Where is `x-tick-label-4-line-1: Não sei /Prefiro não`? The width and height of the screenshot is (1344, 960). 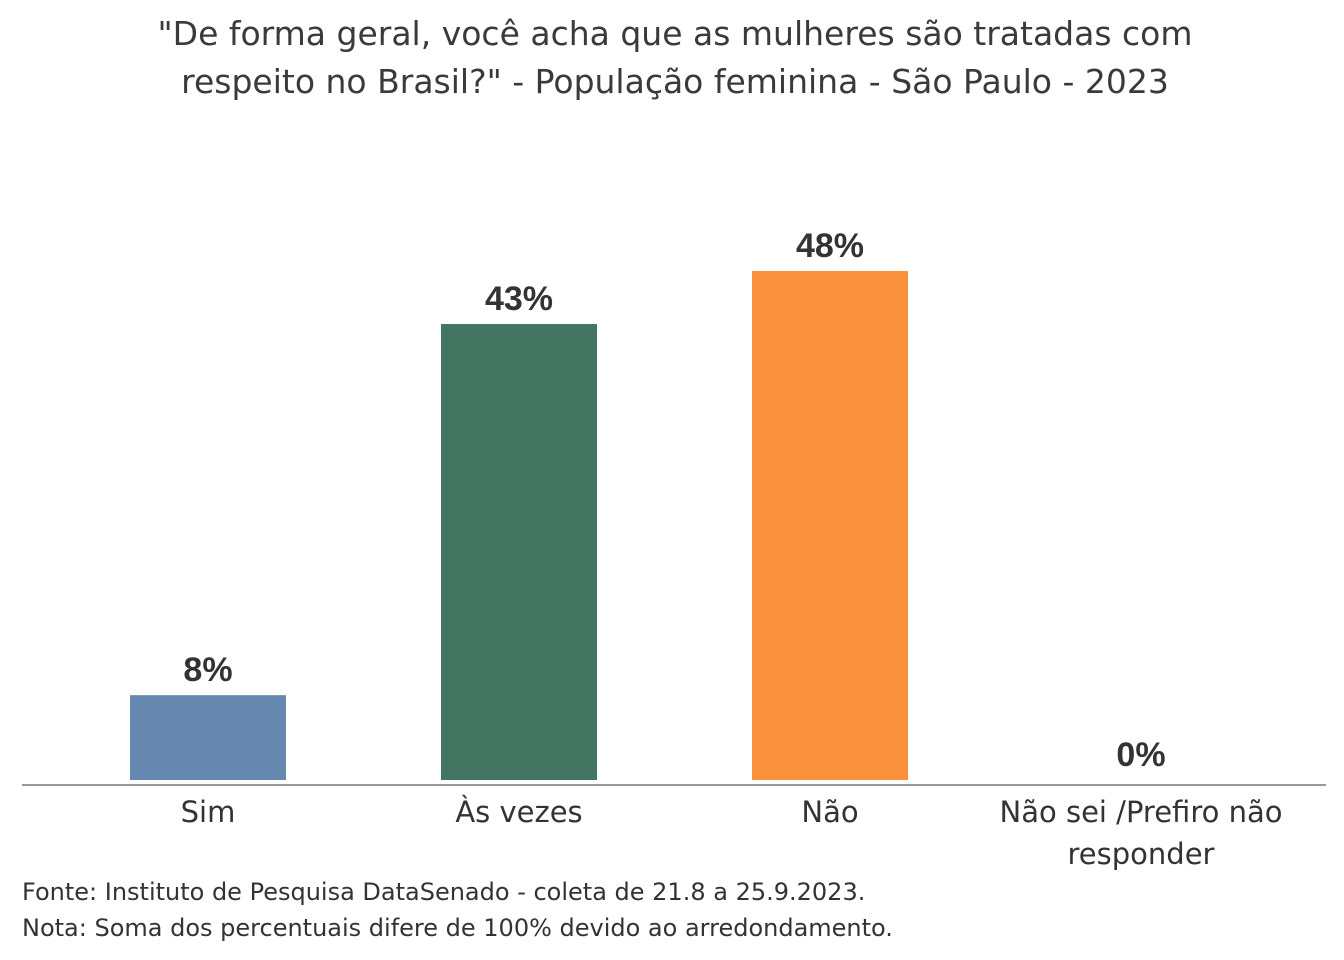 x-tick-label-4-line-1: Não sei /Prefiro não is located at coordinates (1141, 812).